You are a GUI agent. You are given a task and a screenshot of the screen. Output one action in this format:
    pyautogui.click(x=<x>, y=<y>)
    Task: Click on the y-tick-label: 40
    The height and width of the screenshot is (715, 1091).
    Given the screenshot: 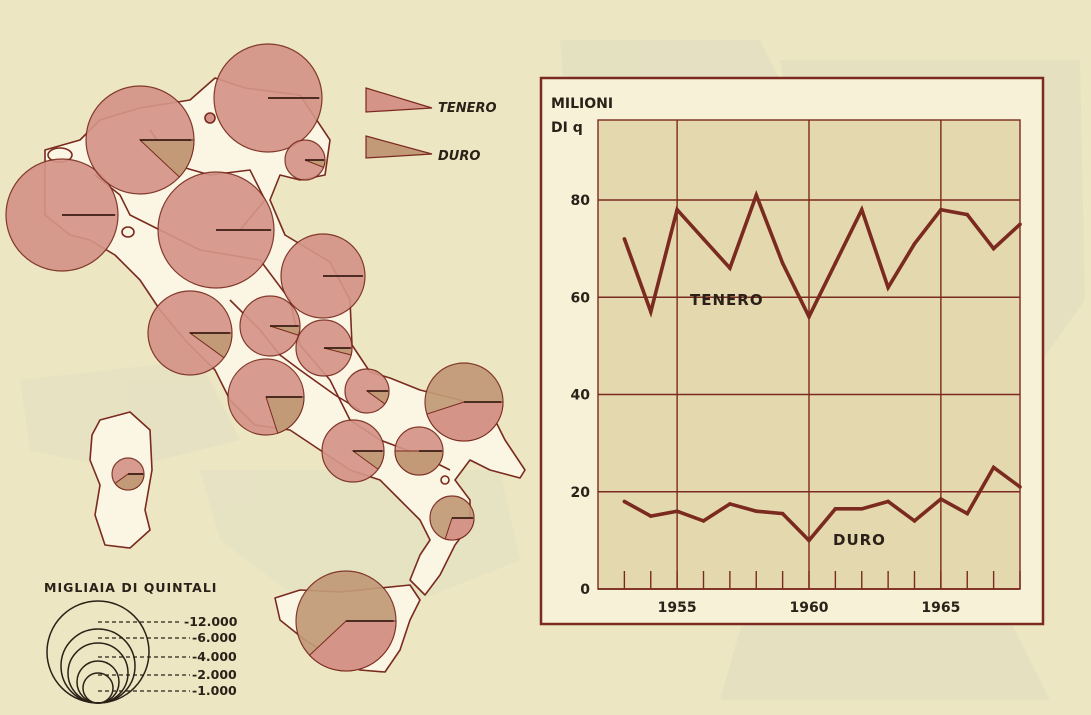 What is the action you would take?
    pyautogui.click(x=581, y=396)
    